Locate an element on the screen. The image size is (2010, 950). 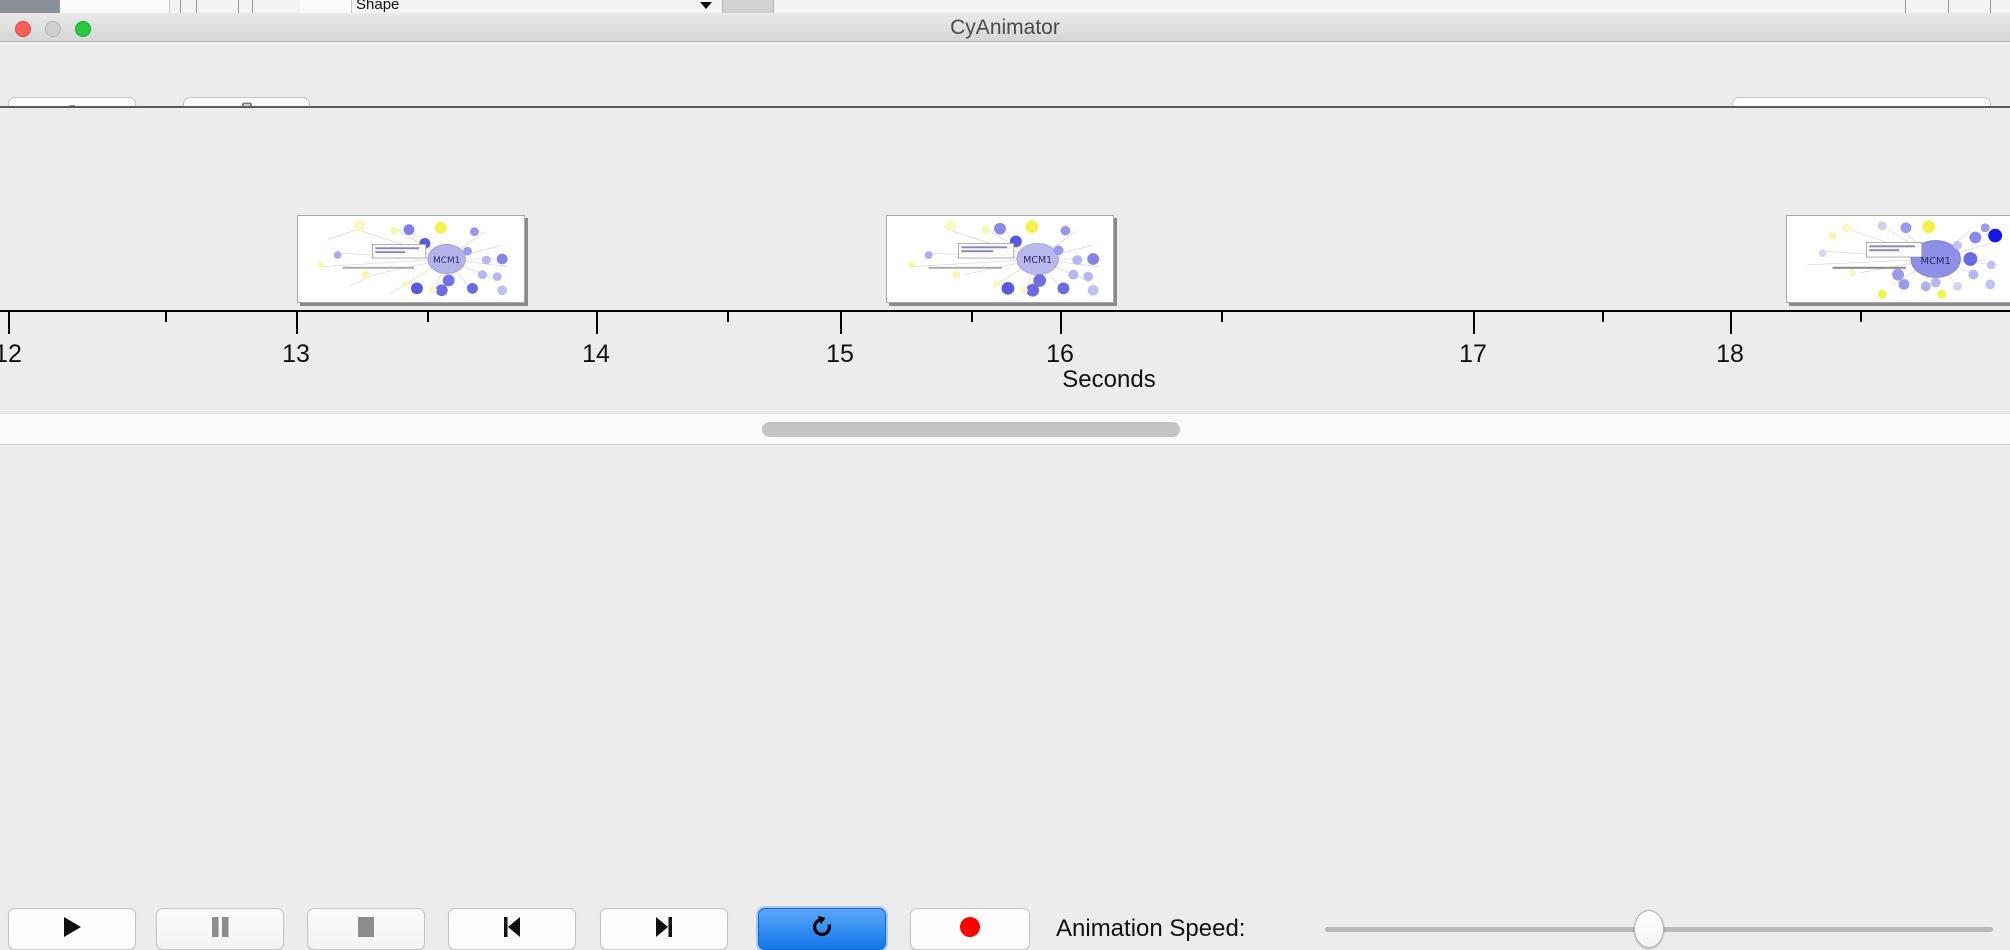
title-bar: CyAnimator is located at coordinates (1005, 27).